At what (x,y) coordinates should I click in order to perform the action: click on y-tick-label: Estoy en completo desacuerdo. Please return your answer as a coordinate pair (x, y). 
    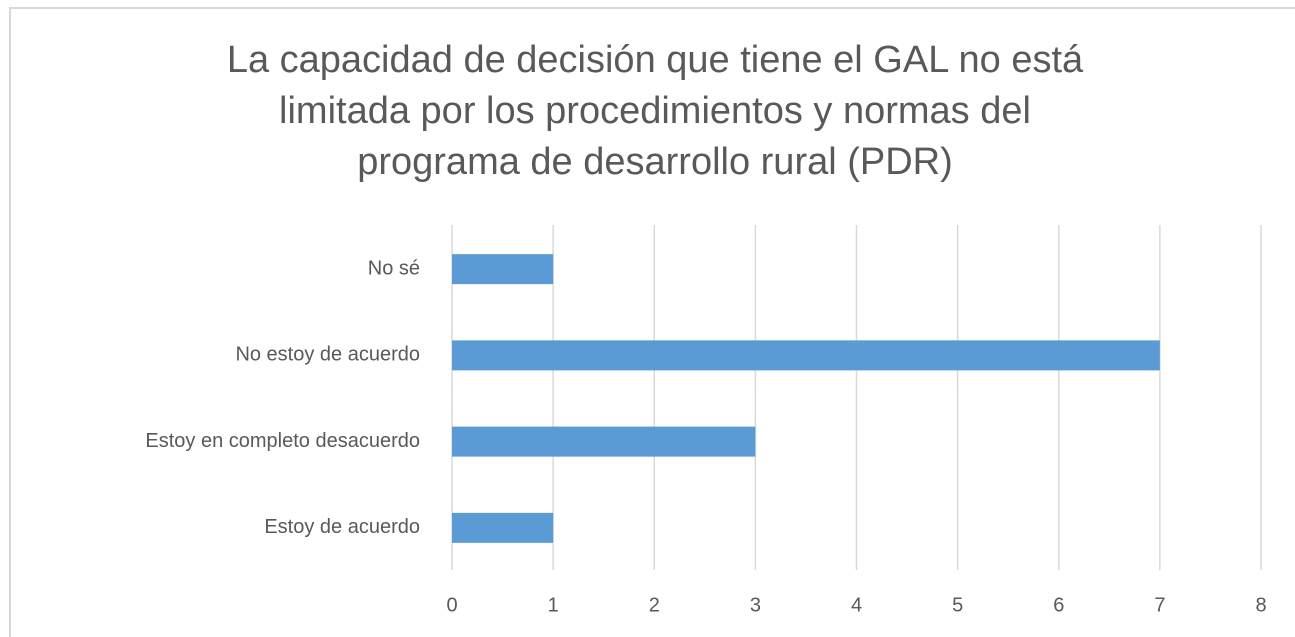
    Looking at the image, I should click on (282, 441).